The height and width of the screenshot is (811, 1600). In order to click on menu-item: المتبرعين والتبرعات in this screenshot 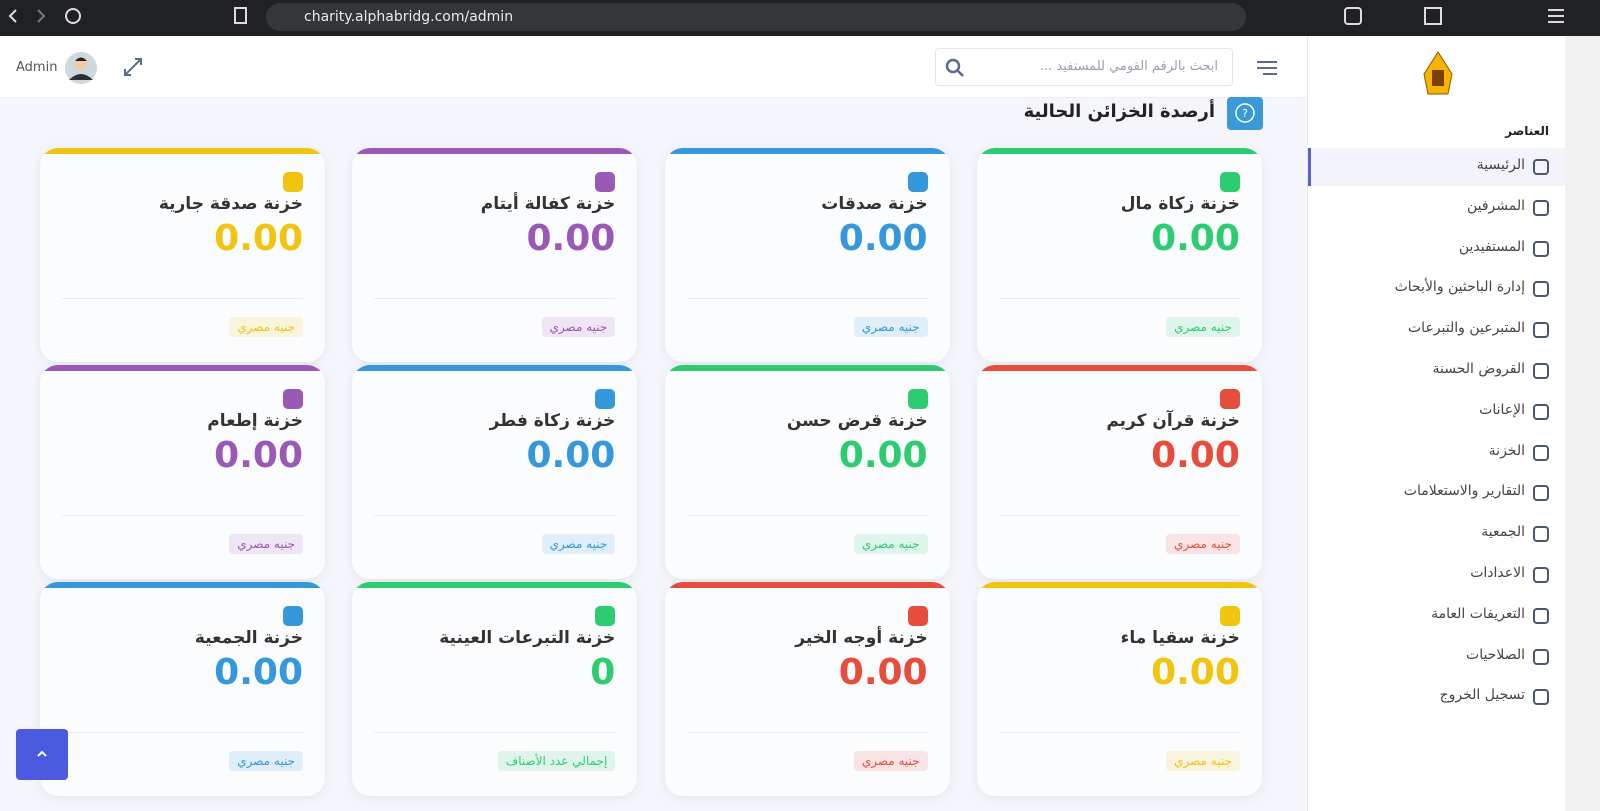, I will do `click(1466, 328)`.